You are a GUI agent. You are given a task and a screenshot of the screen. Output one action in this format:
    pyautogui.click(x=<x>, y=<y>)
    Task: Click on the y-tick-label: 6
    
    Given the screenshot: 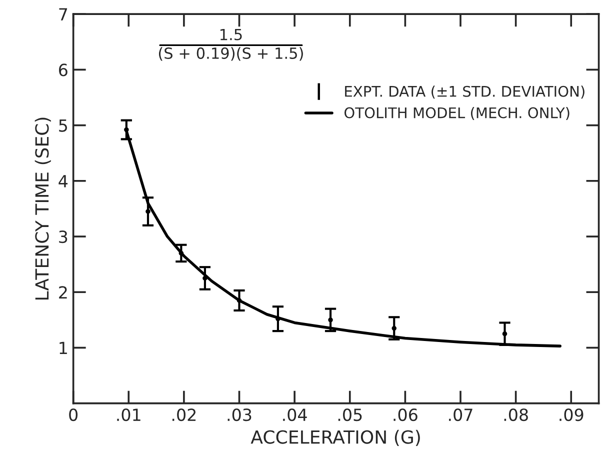 What is the action you would take?
    pyautogui.click(x=63, y=70)
    